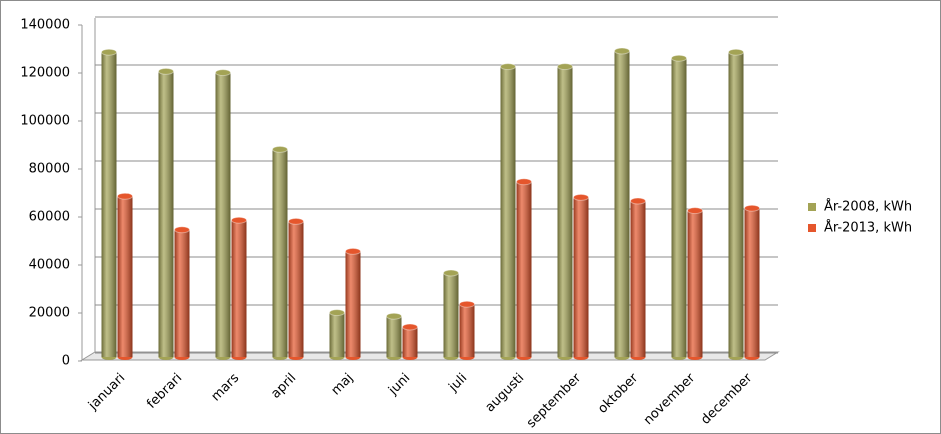 The width and height of the screenshot is (941, 434). What do you see at coordinates (49, 169) in the screenshot?
I see `y-tick-label: 80000` at bounding box center [49, 169].